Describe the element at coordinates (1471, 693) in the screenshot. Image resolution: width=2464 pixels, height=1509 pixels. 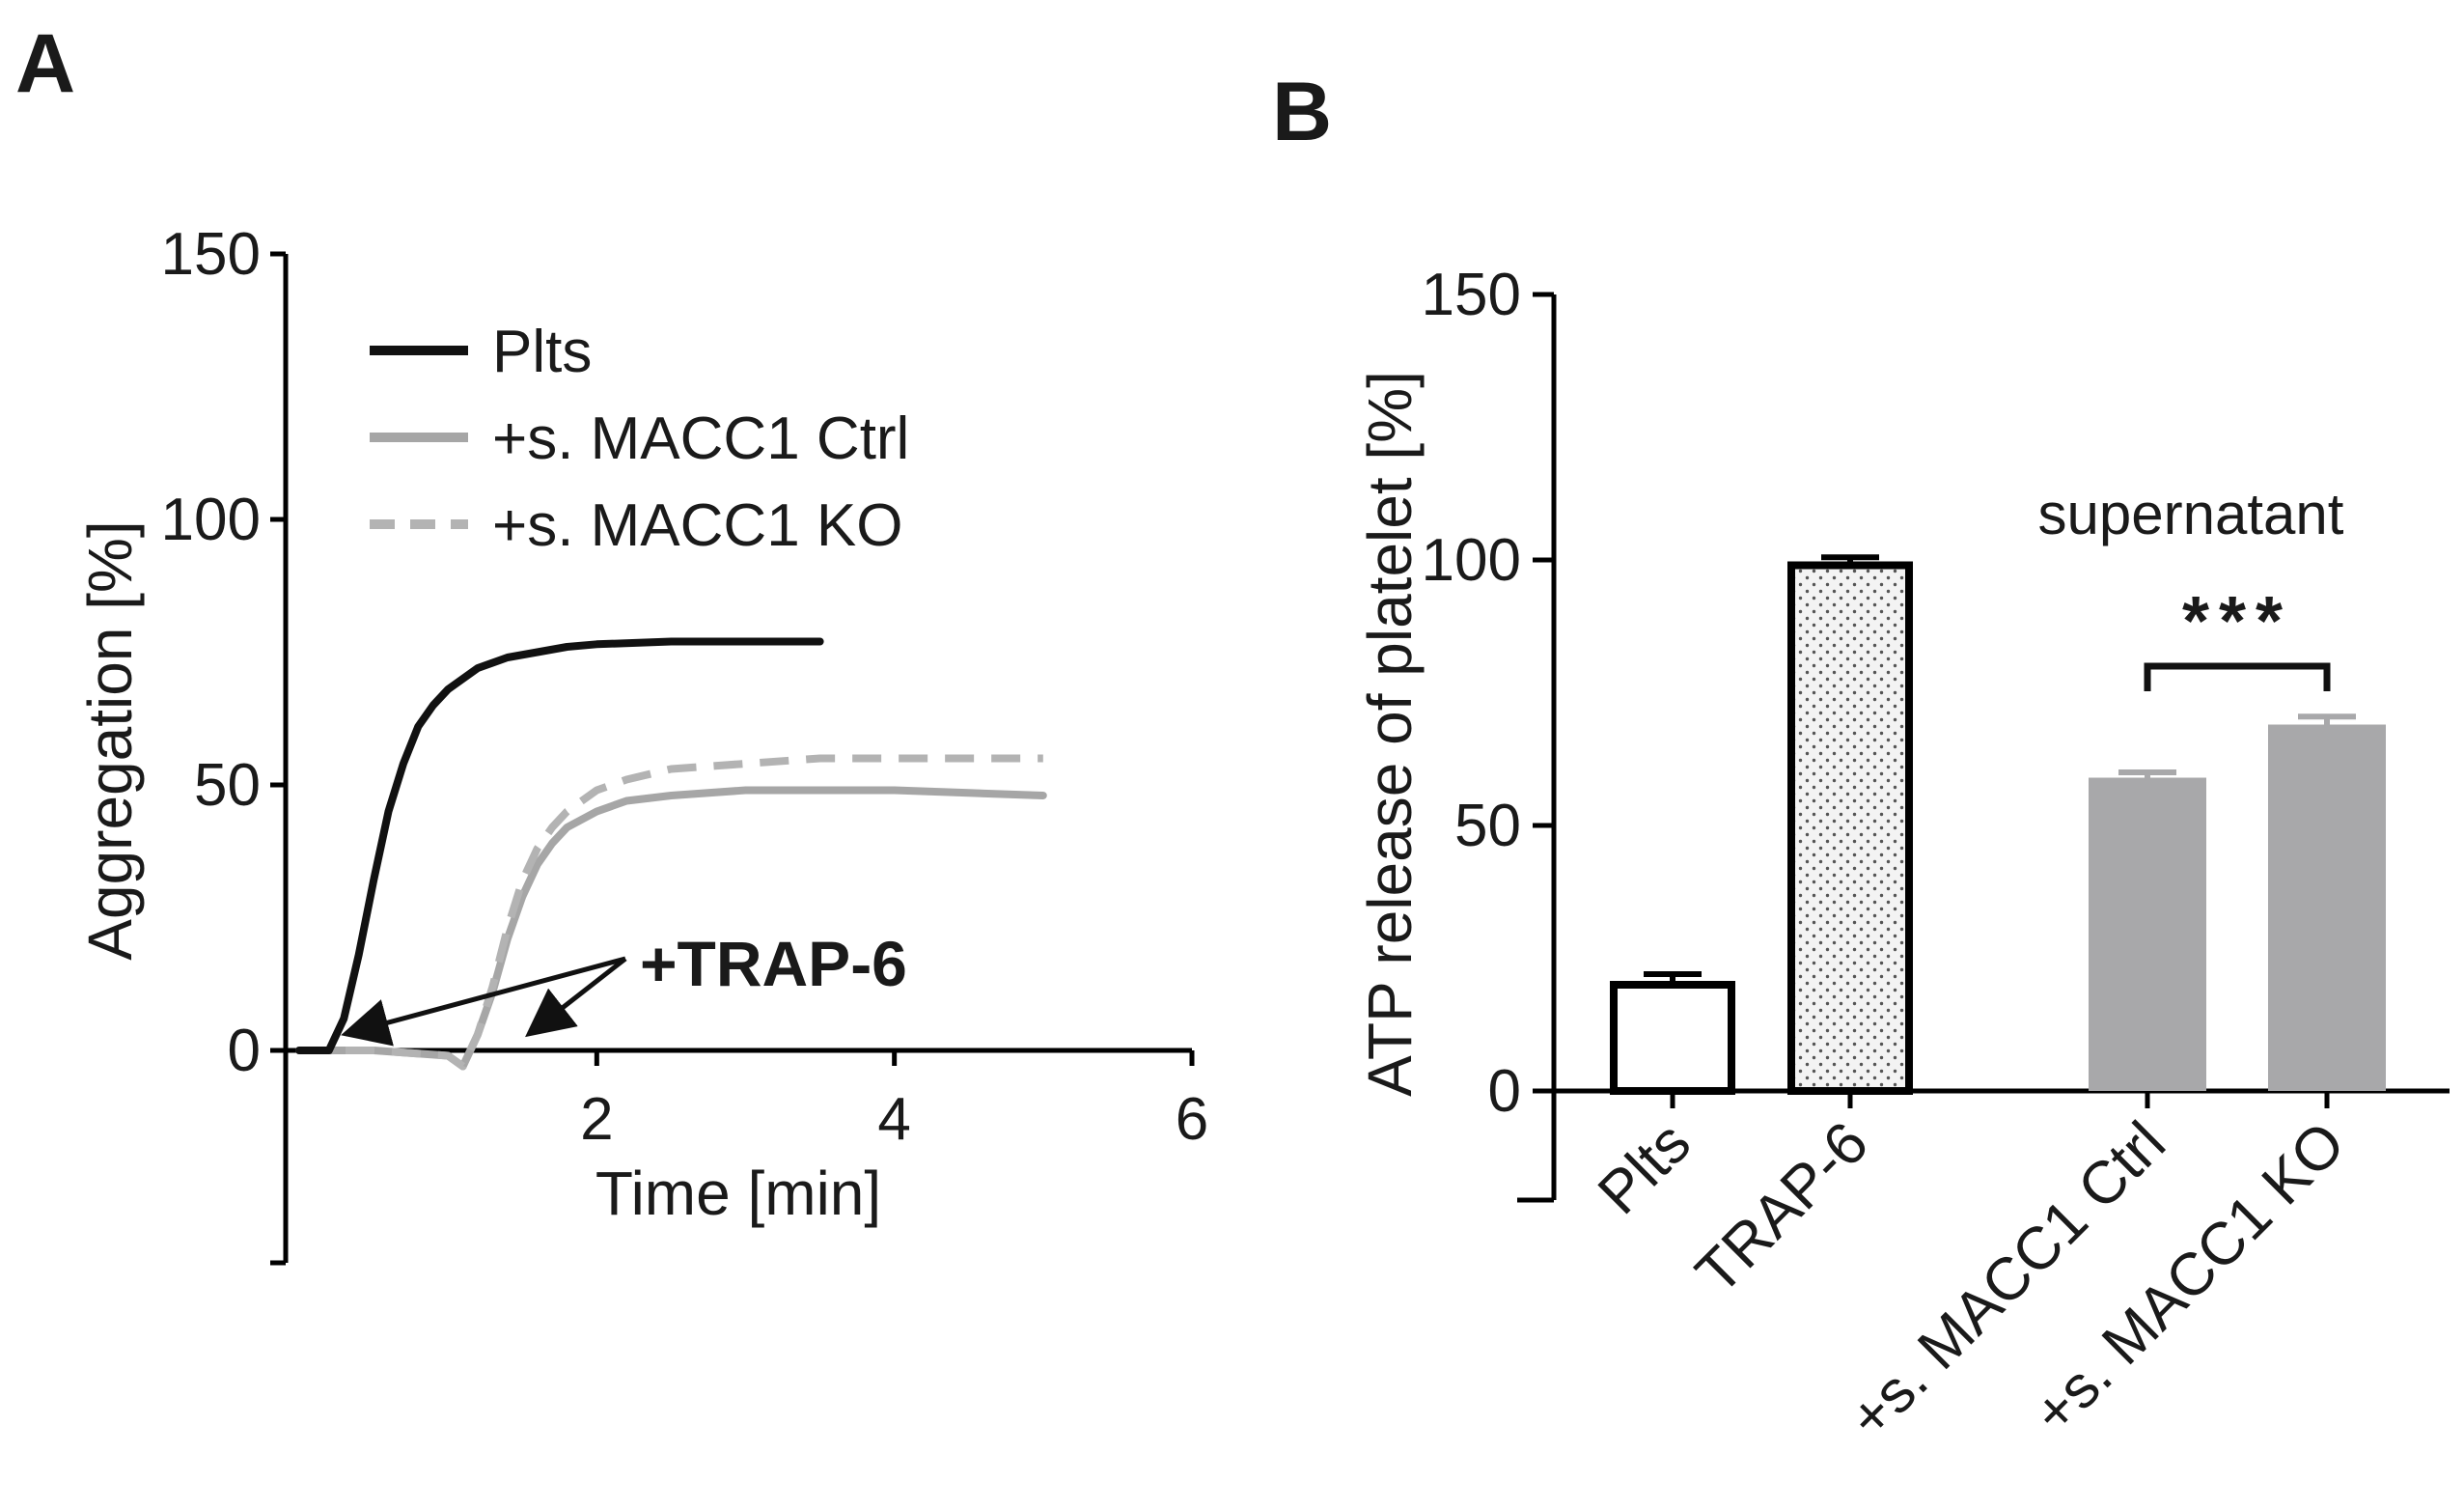
I see `panel-b-tick-labels: 0 50 100 150` at that location.